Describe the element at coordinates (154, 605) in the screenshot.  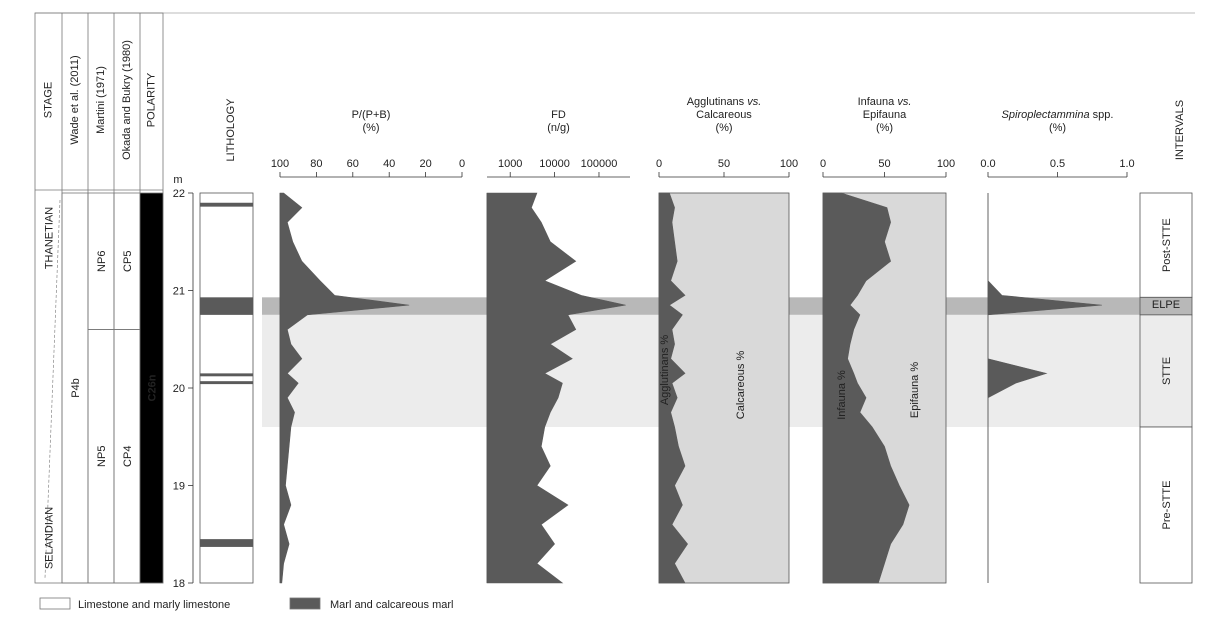
I see `legend-label: Limestone and marly limestone` at that location.